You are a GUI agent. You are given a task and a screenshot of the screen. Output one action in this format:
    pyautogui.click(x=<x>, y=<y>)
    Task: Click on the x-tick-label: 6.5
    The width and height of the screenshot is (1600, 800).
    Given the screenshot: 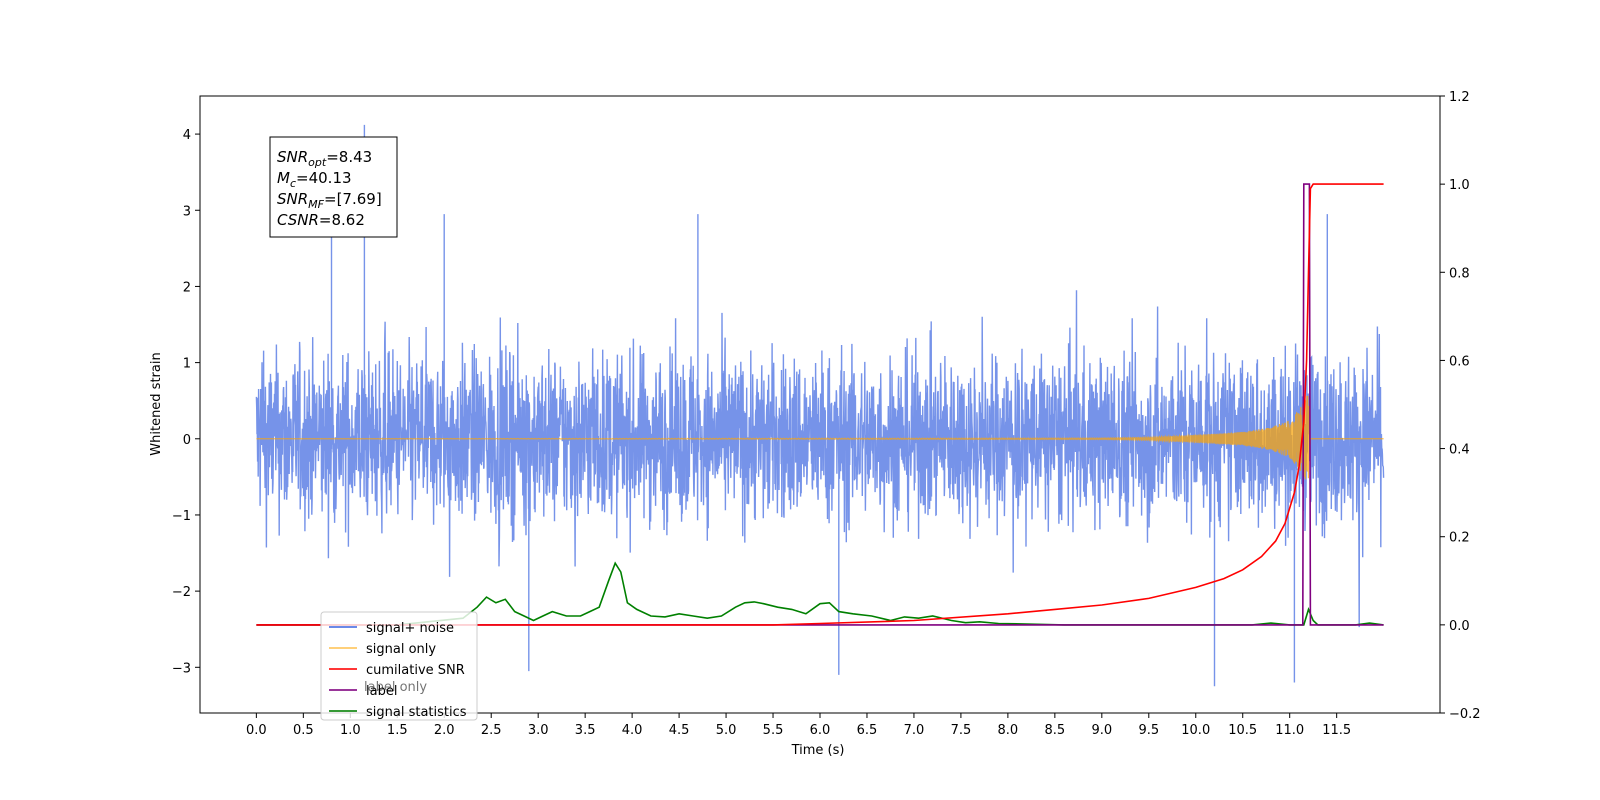 What is the action you would take?
    pyautogui.click(x=867, y=730)
    